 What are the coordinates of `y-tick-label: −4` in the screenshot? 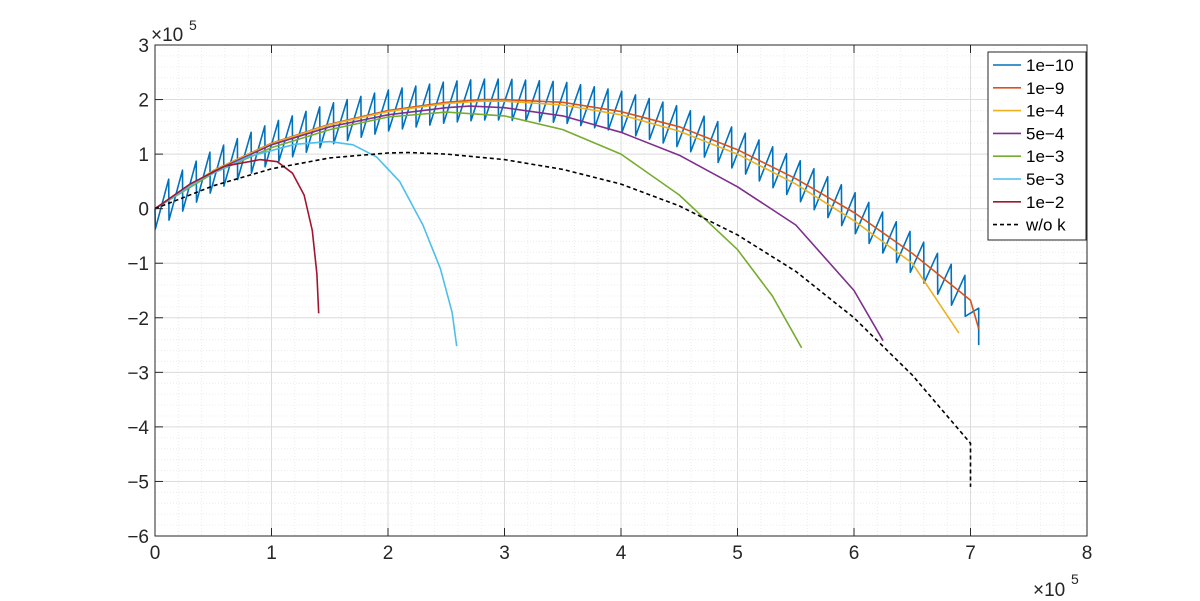 It's located at (138, 428).